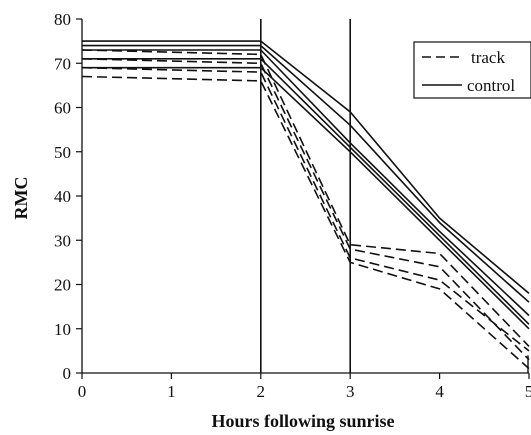  Describe the element at coordinates (528, 391) in the screenshot. I see `x-tick-label: 5` at that location.